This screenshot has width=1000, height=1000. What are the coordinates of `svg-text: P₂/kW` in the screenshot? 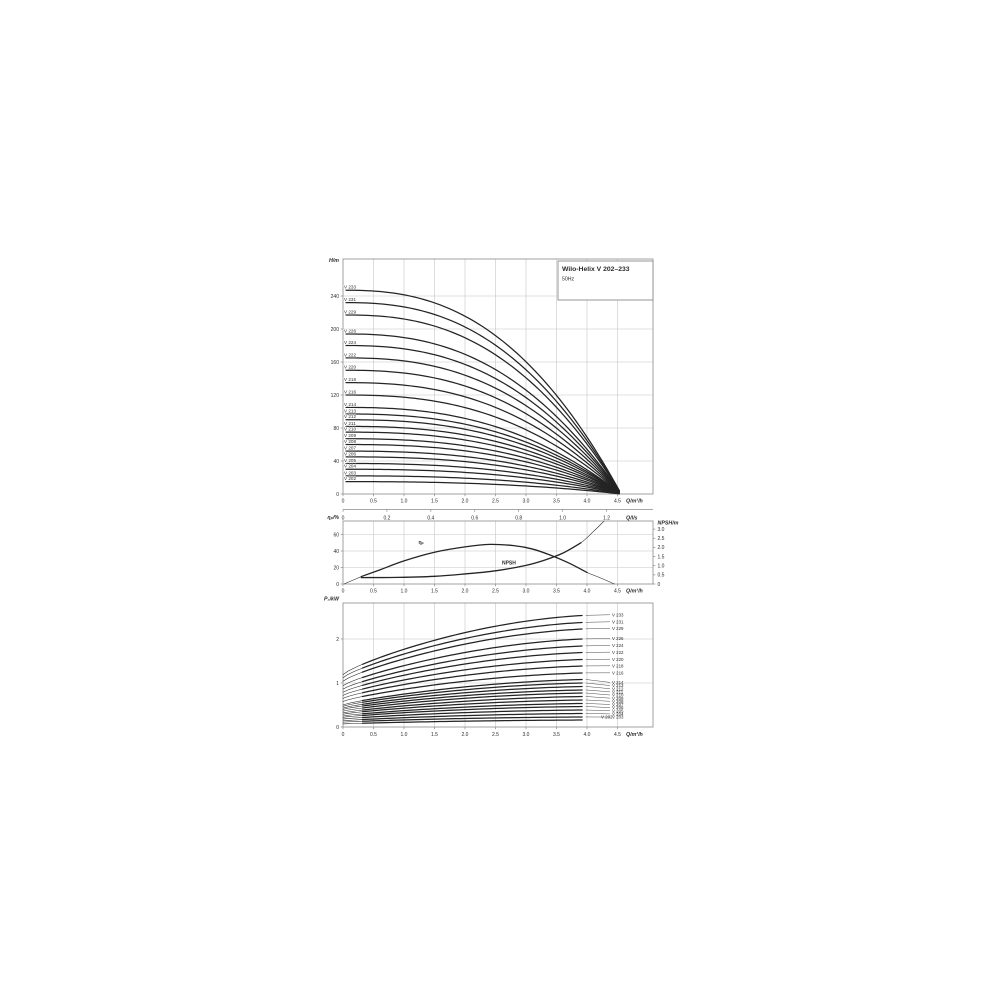 It's located at (332, 600).